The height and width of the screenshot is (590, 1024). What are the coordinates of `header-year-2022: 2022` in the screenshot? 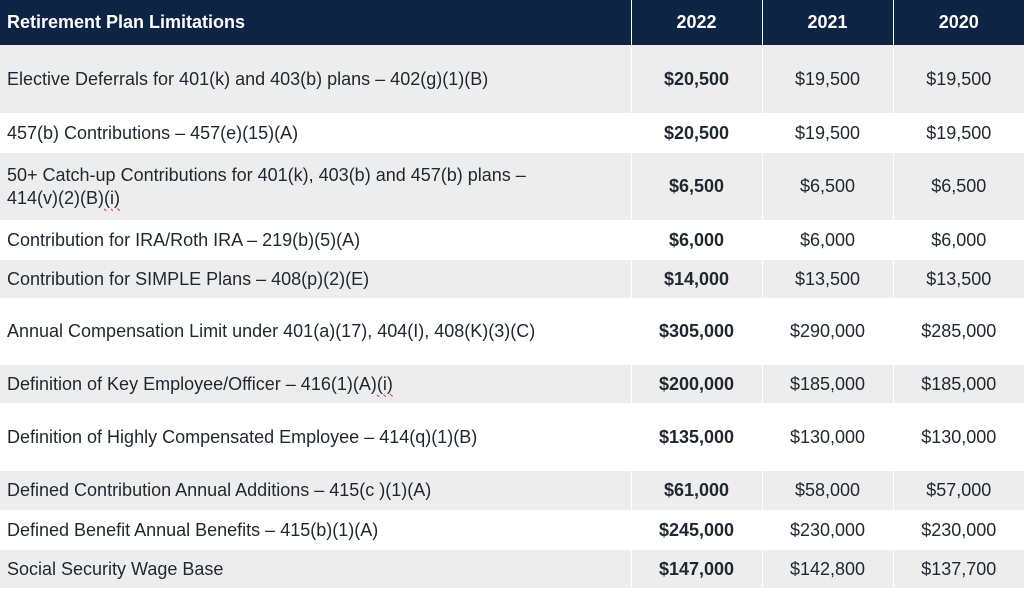 It's located at (696, 22).